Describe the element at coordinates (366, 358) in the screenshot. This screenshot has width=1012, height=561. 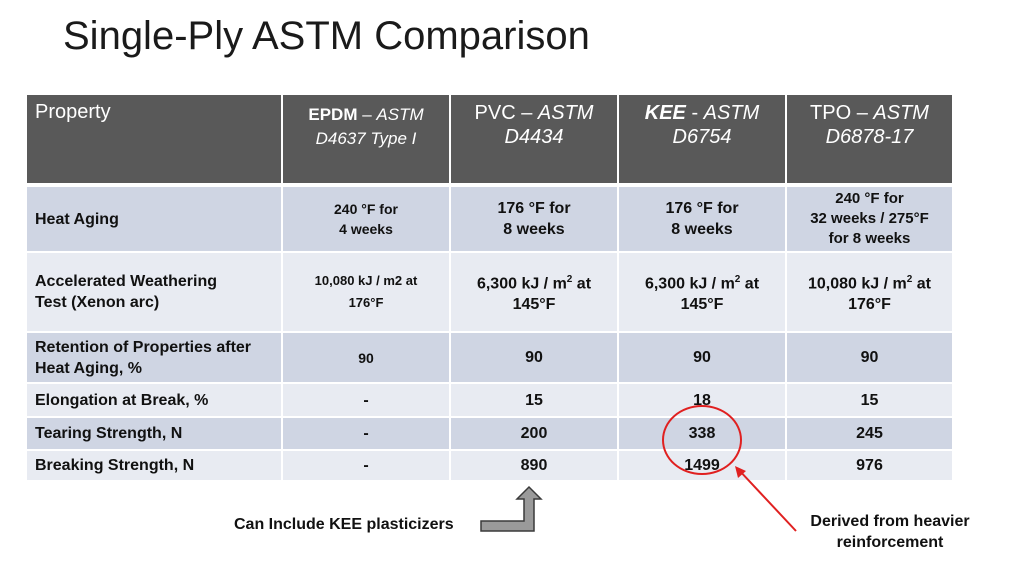
I see `row-retention-epdm: 90` at that location.